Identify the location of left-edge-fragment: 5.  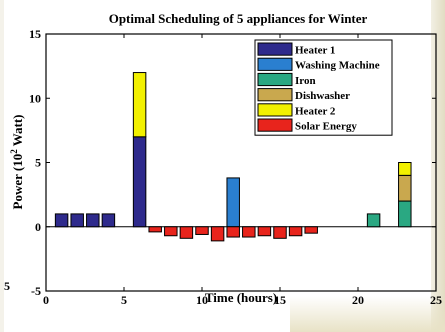
(7, 286).